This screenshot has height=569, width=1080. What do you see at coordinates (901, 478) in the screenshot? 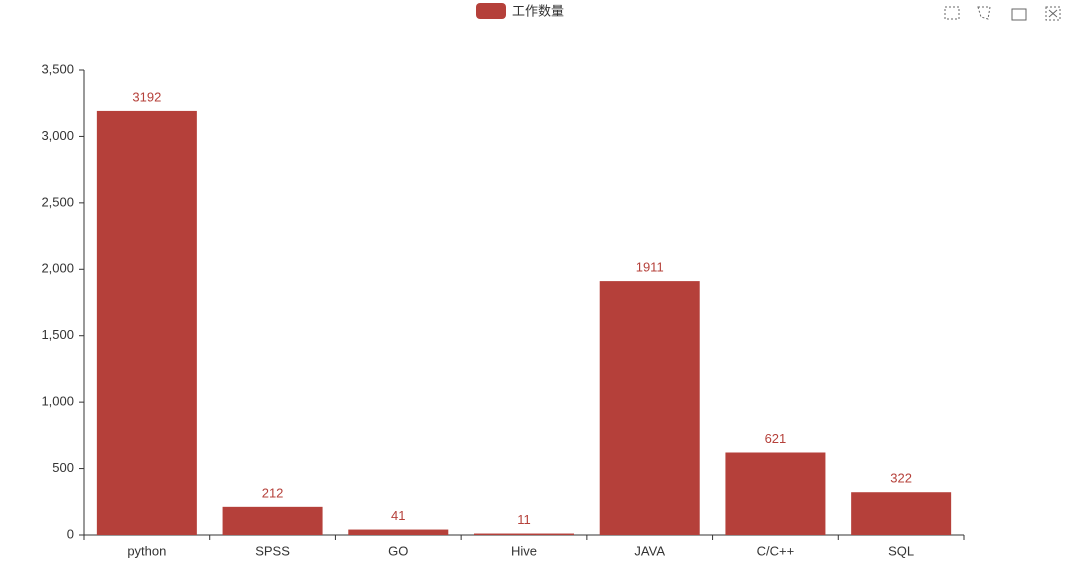
I see `data-label: 322` at bounding box center [901, 478].